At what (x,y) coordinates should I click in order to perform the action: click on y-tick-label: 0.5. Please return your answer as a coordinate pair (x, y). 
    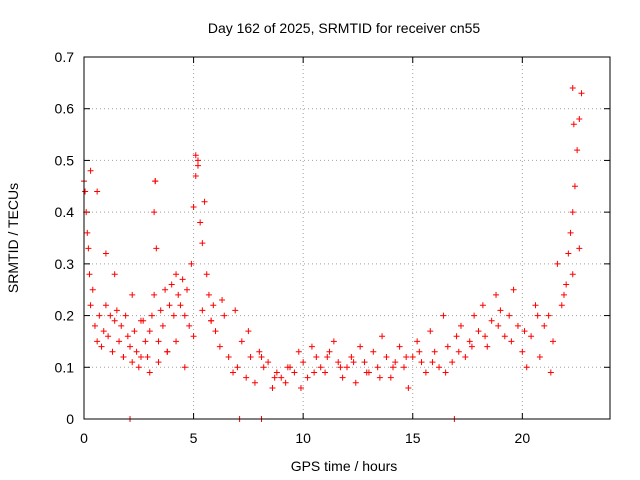
    Looking at the image, I should click on (65, 160).